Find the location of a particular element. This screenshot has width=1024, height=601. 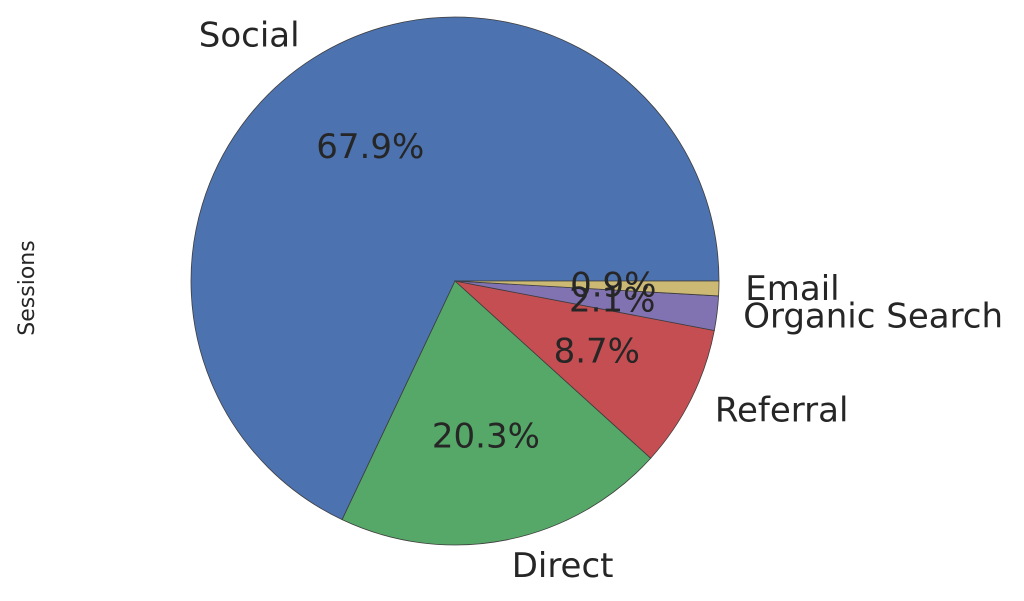

category-label: Direct is located at coordinates (563, 566).